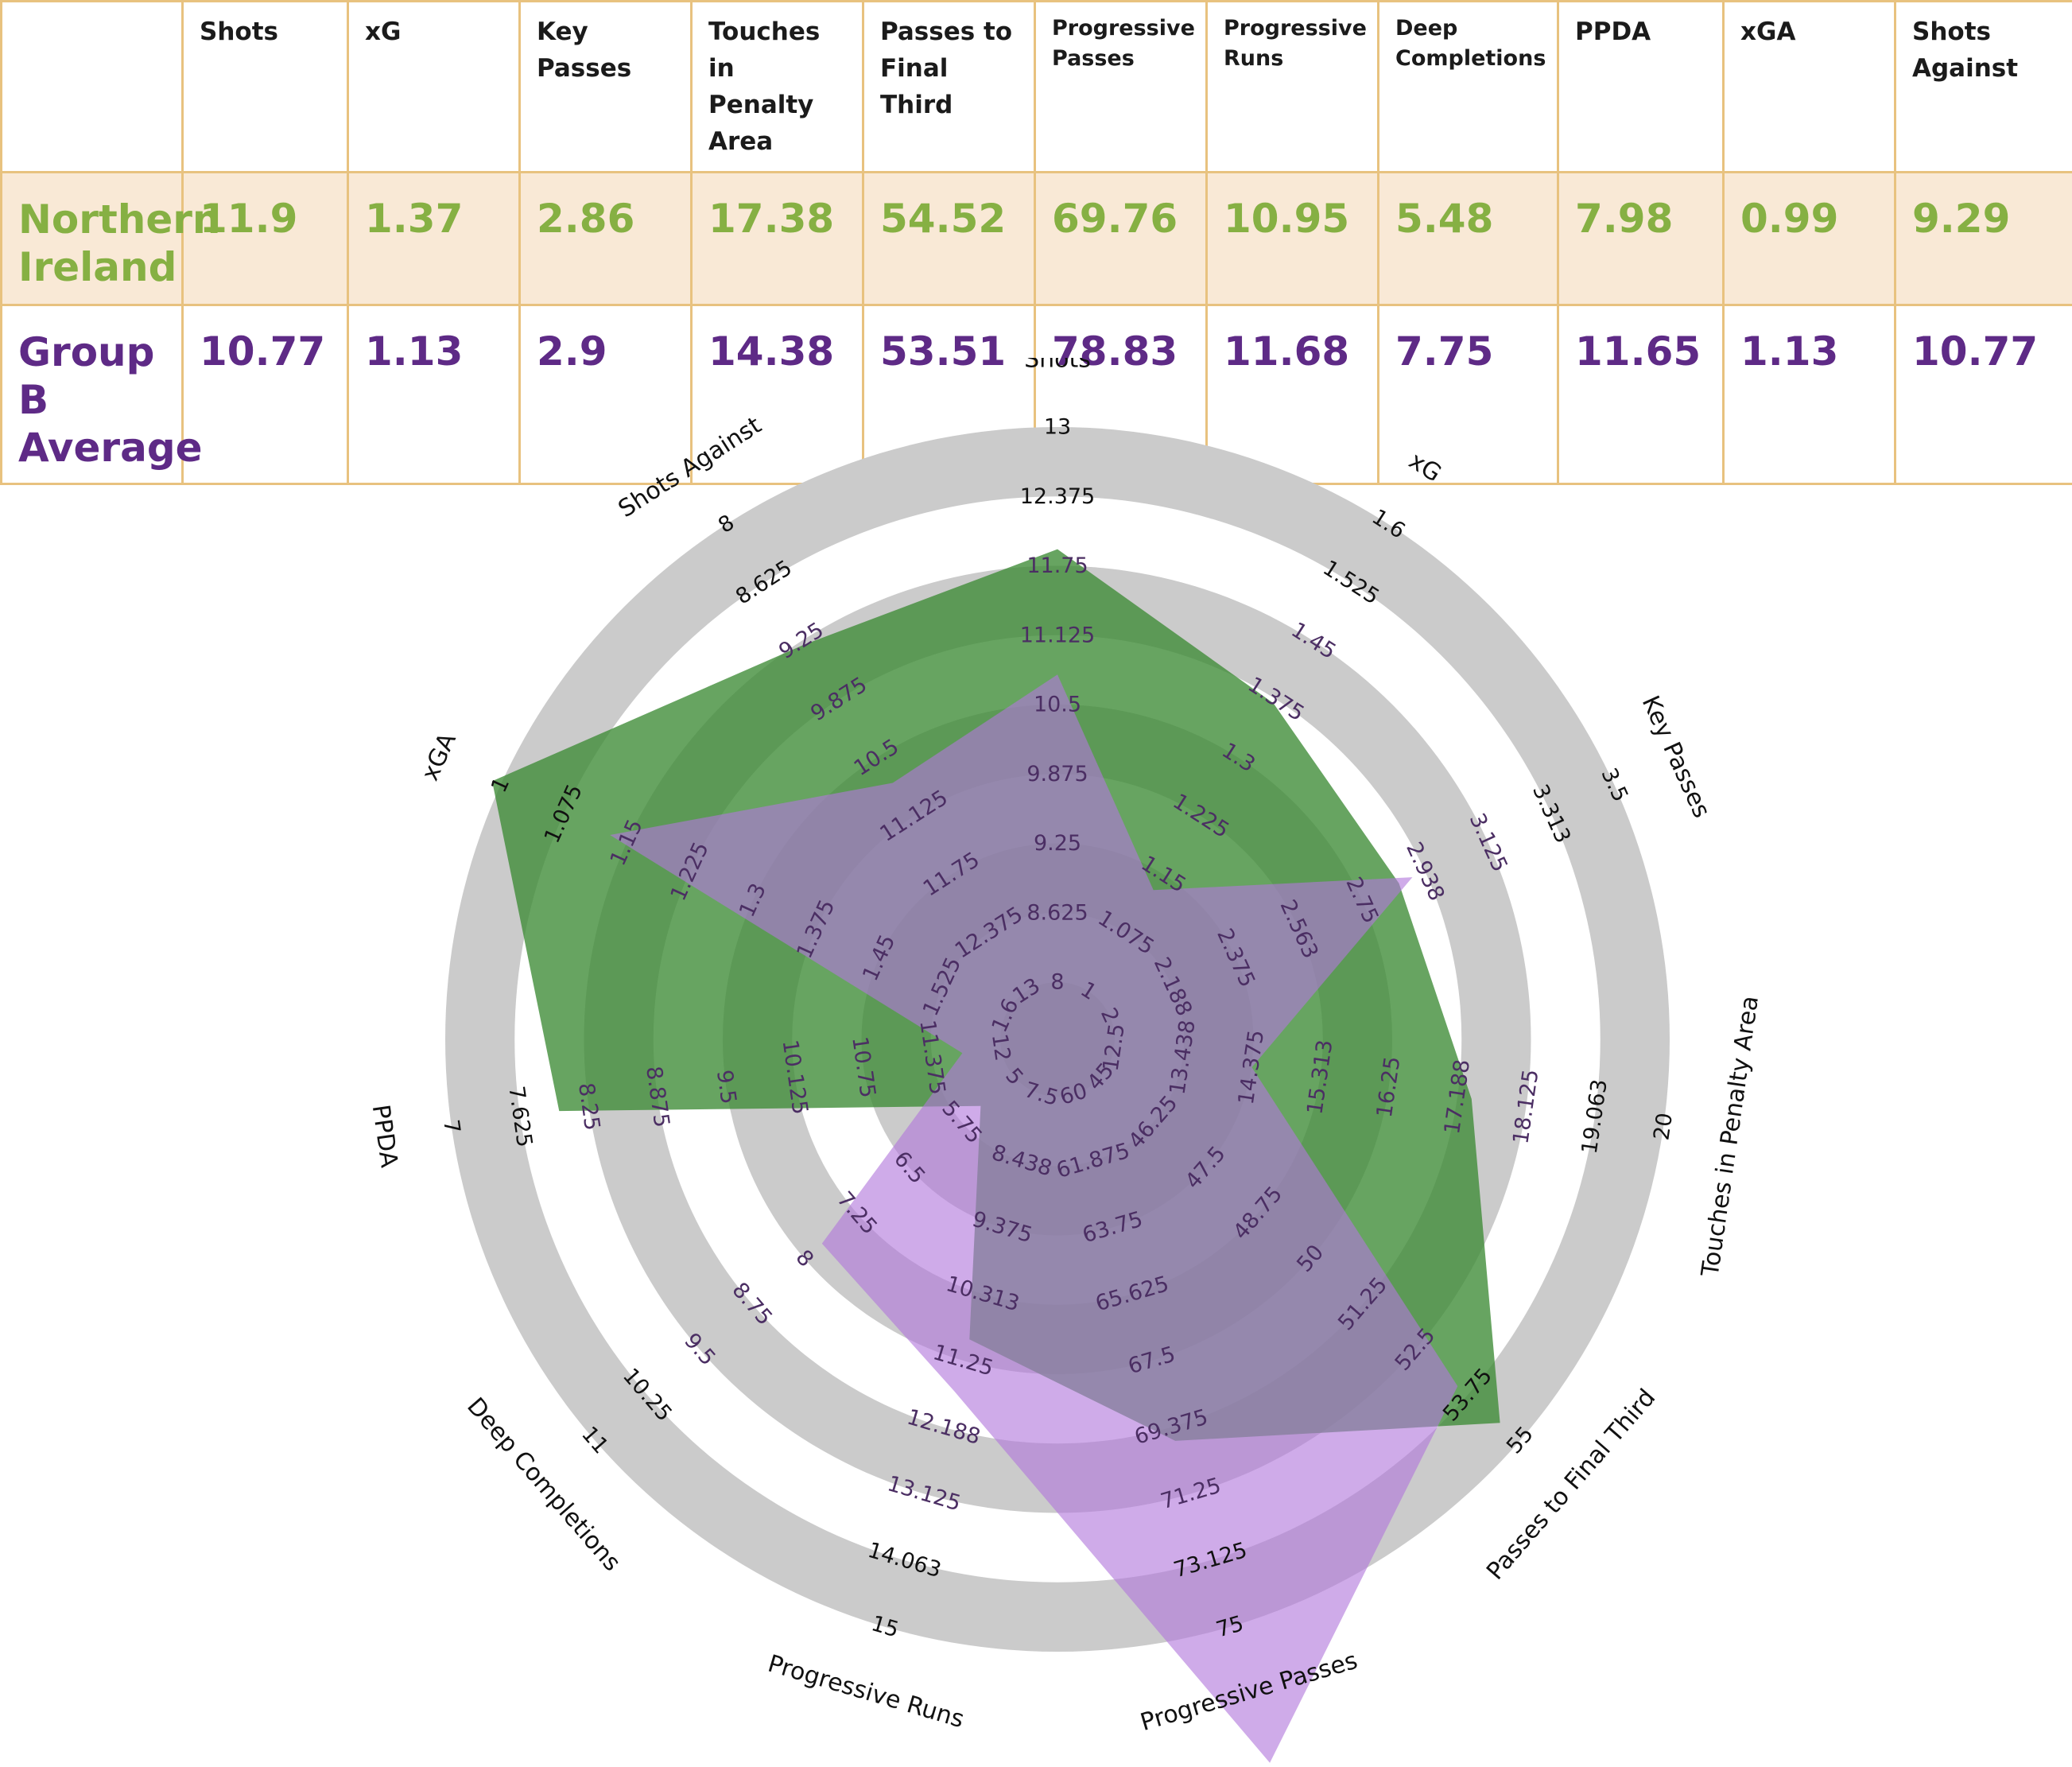 This screenshot has height=1767, width=2072. Describe the element at coordinates (1057, 705) in the screenshot. I see `tick-label: 10.5` at that location.